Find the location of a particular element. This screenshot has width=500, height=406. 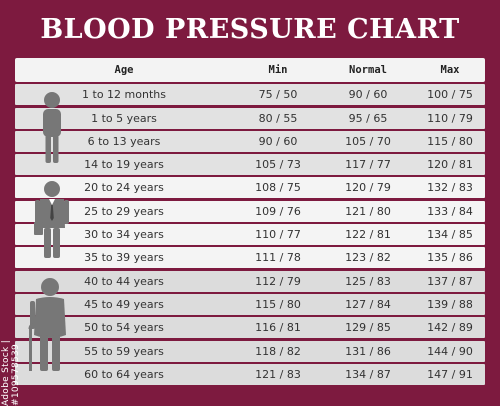

normal-cell: 127 / 84 is located at coordinates (368, 304).